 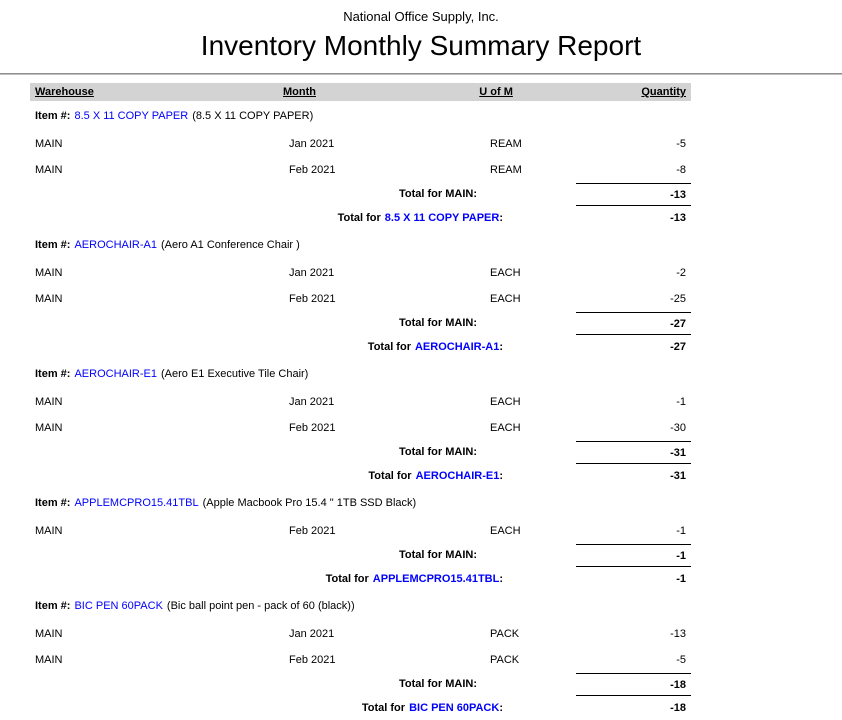 What do you see at coordinates (360, 452) in the screenshot?
I see `warehouse-total-row: Total for MAIN: -31` at bounding box center [360, 452].